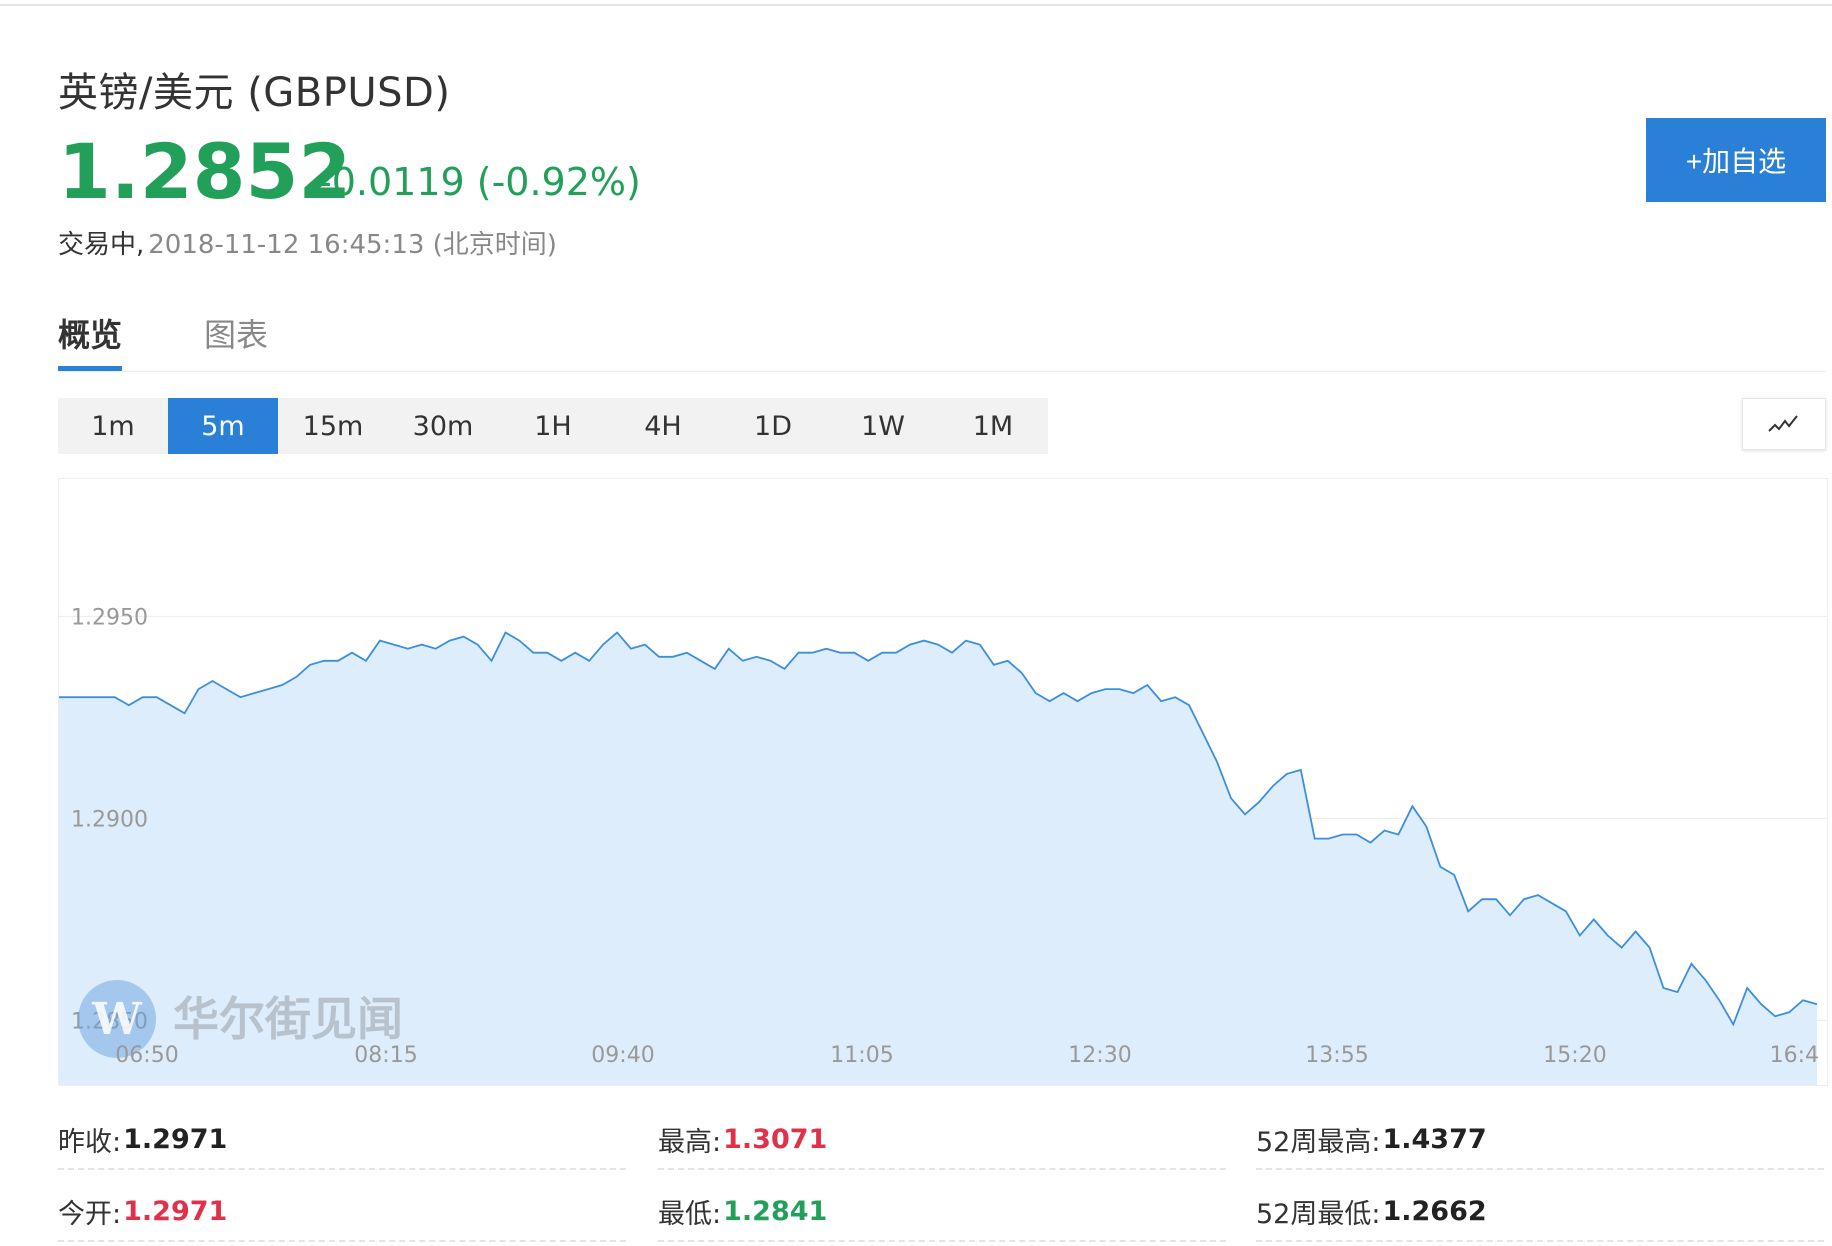  Describe the element at coordinates (1318, 1214) in the screenshot. I see `stat-label: 52周最低:` at that location.